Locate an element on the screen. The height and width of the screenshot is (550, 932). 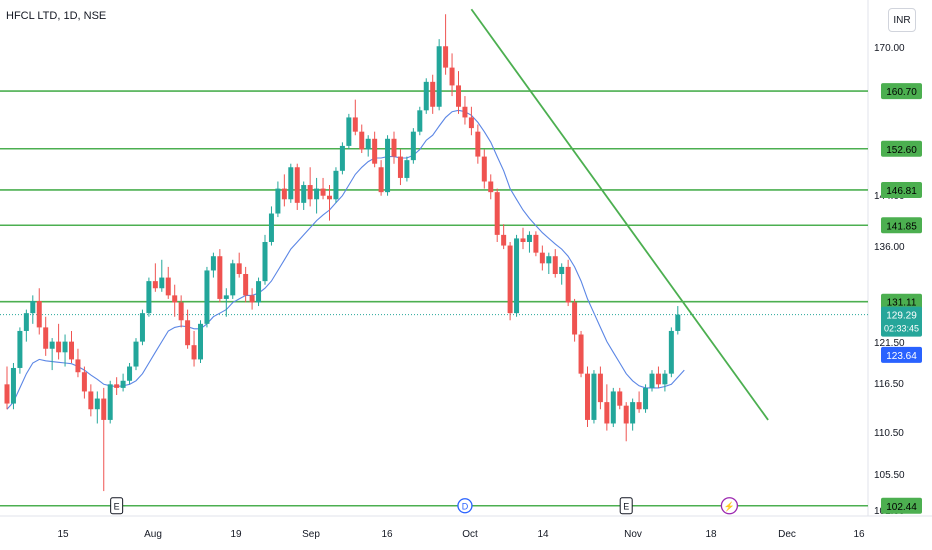
event-markers: E D E ⚡ is located at coordinates (424, 506).